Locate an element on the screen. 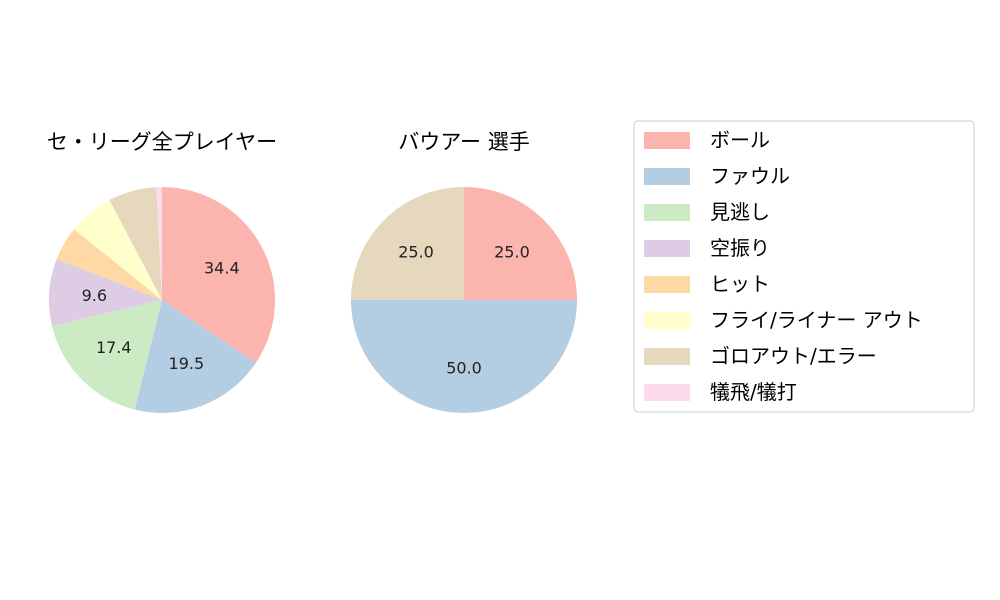 This screenshot has height=600, width=1000. pie-chart-player: バウアー 選手 25.0 50.0 25.0 is located at coordinates (464, 271).